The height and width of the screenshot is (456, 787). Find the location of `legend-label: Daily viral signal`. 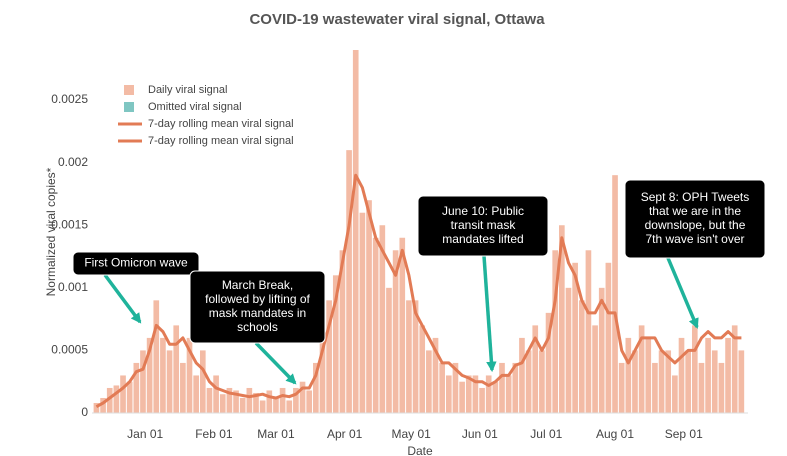

legend-label: Daily viral signal is located at coordinates (187, 90).